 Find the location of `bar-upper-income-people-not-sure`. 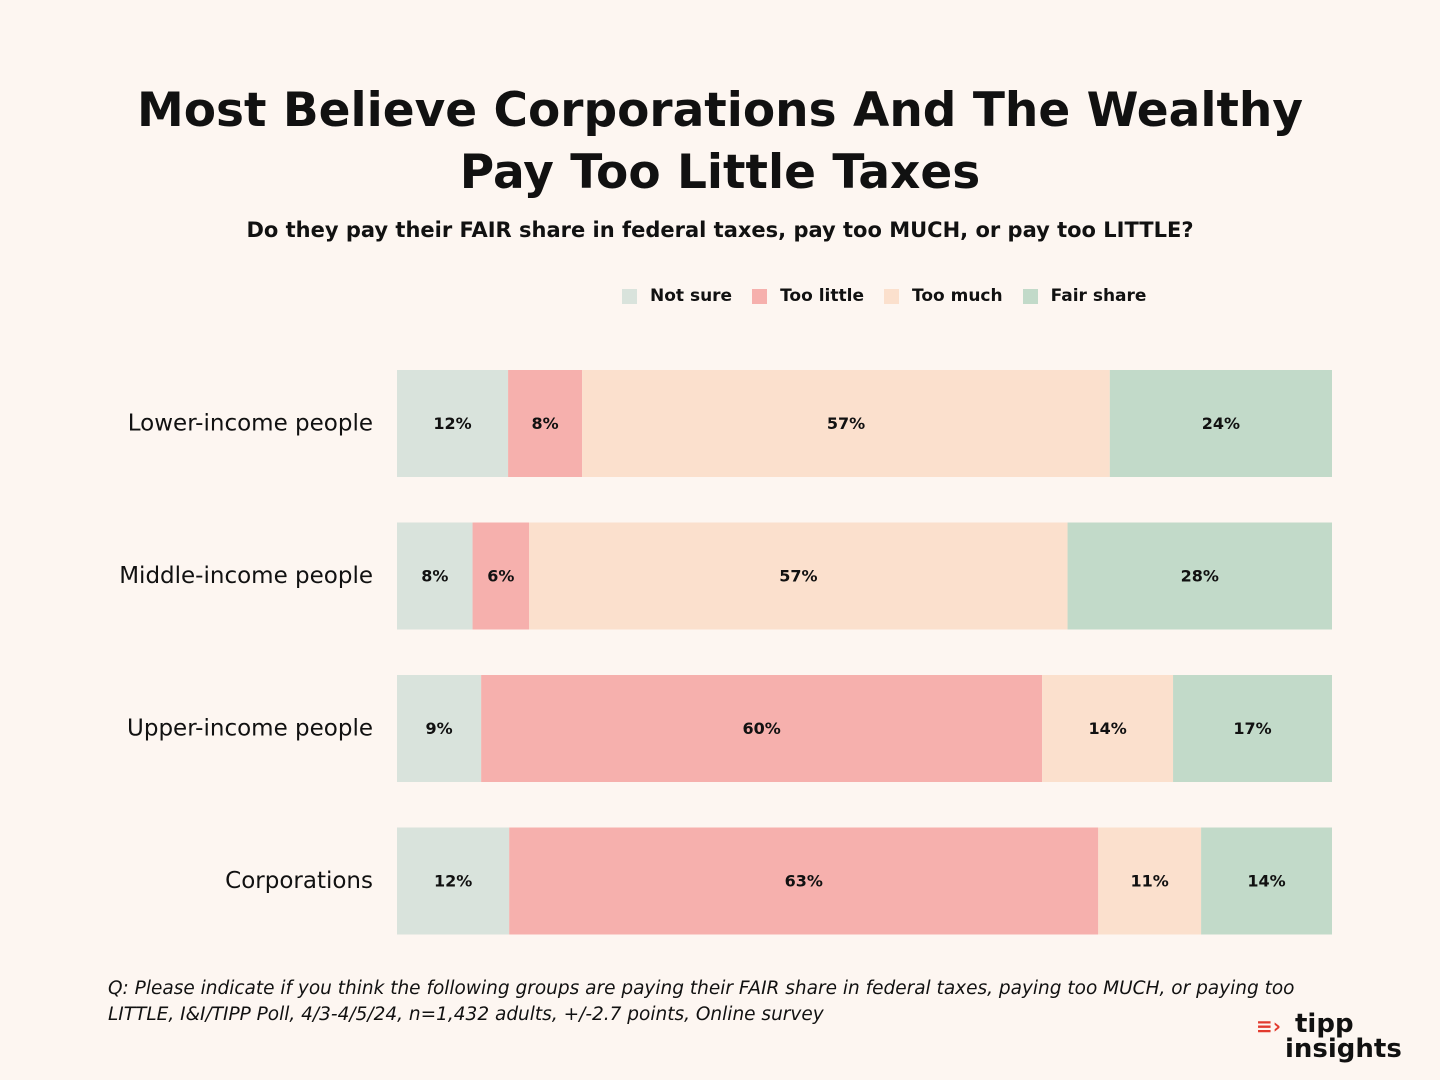

bar-upper-income-people-not-sure is located at coordinates (439, 728).